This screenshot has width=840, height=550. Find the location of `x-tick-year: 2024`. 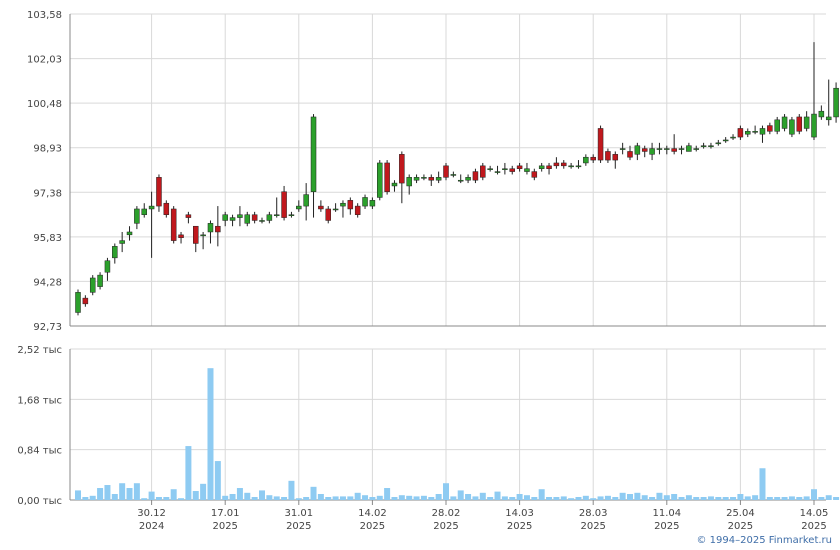

x-tick-year: 2024 is located at coordinates (151, 526).